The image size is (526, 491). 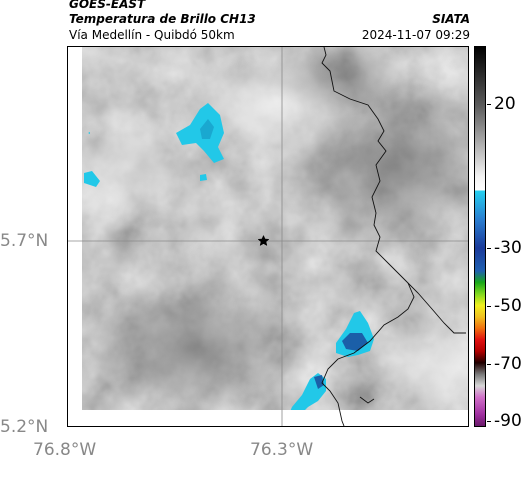 What do you see at coordinates (508, 248) in the screenshot?
I see `colorbar-label: -30` at bounding box center [508, 248].